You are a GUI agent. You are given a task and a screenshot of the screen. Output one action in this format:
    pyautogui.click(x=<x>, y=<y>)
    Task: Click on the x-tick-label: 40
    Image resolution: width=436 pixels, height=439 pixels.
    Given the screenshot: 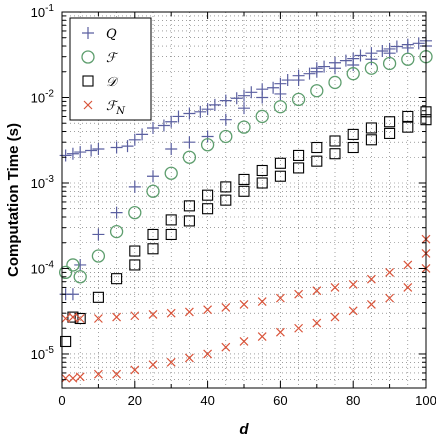 What is the action you would take?
    pyautogui.click(x=207, y=400)
    